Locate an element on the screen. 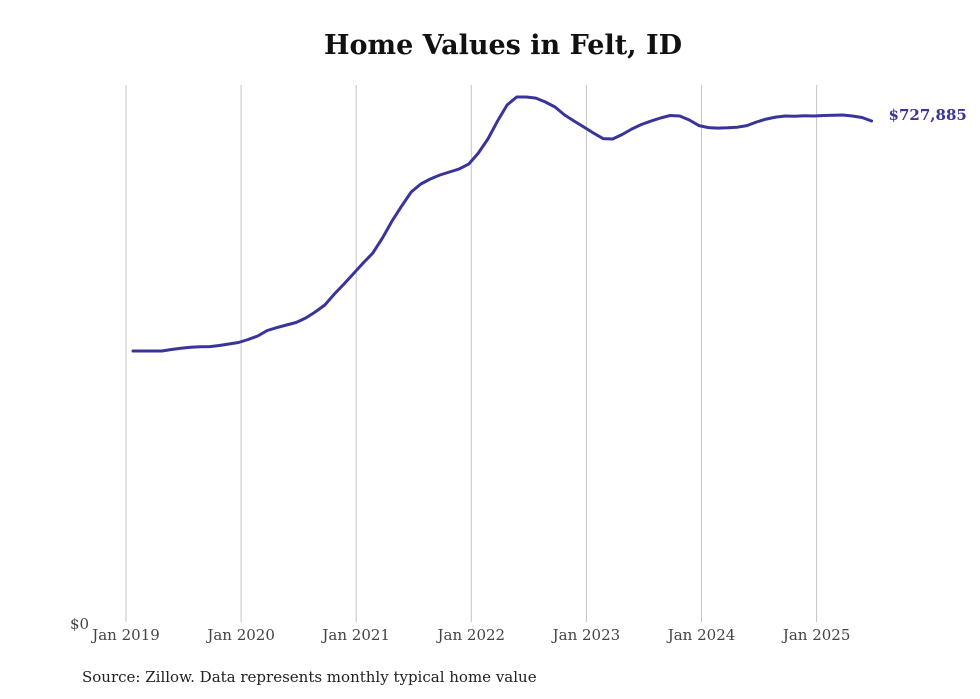 The width and height of the screenshot is (980, 699). x-tick-label: Jan 2023 is located at coordinates (586, 635).